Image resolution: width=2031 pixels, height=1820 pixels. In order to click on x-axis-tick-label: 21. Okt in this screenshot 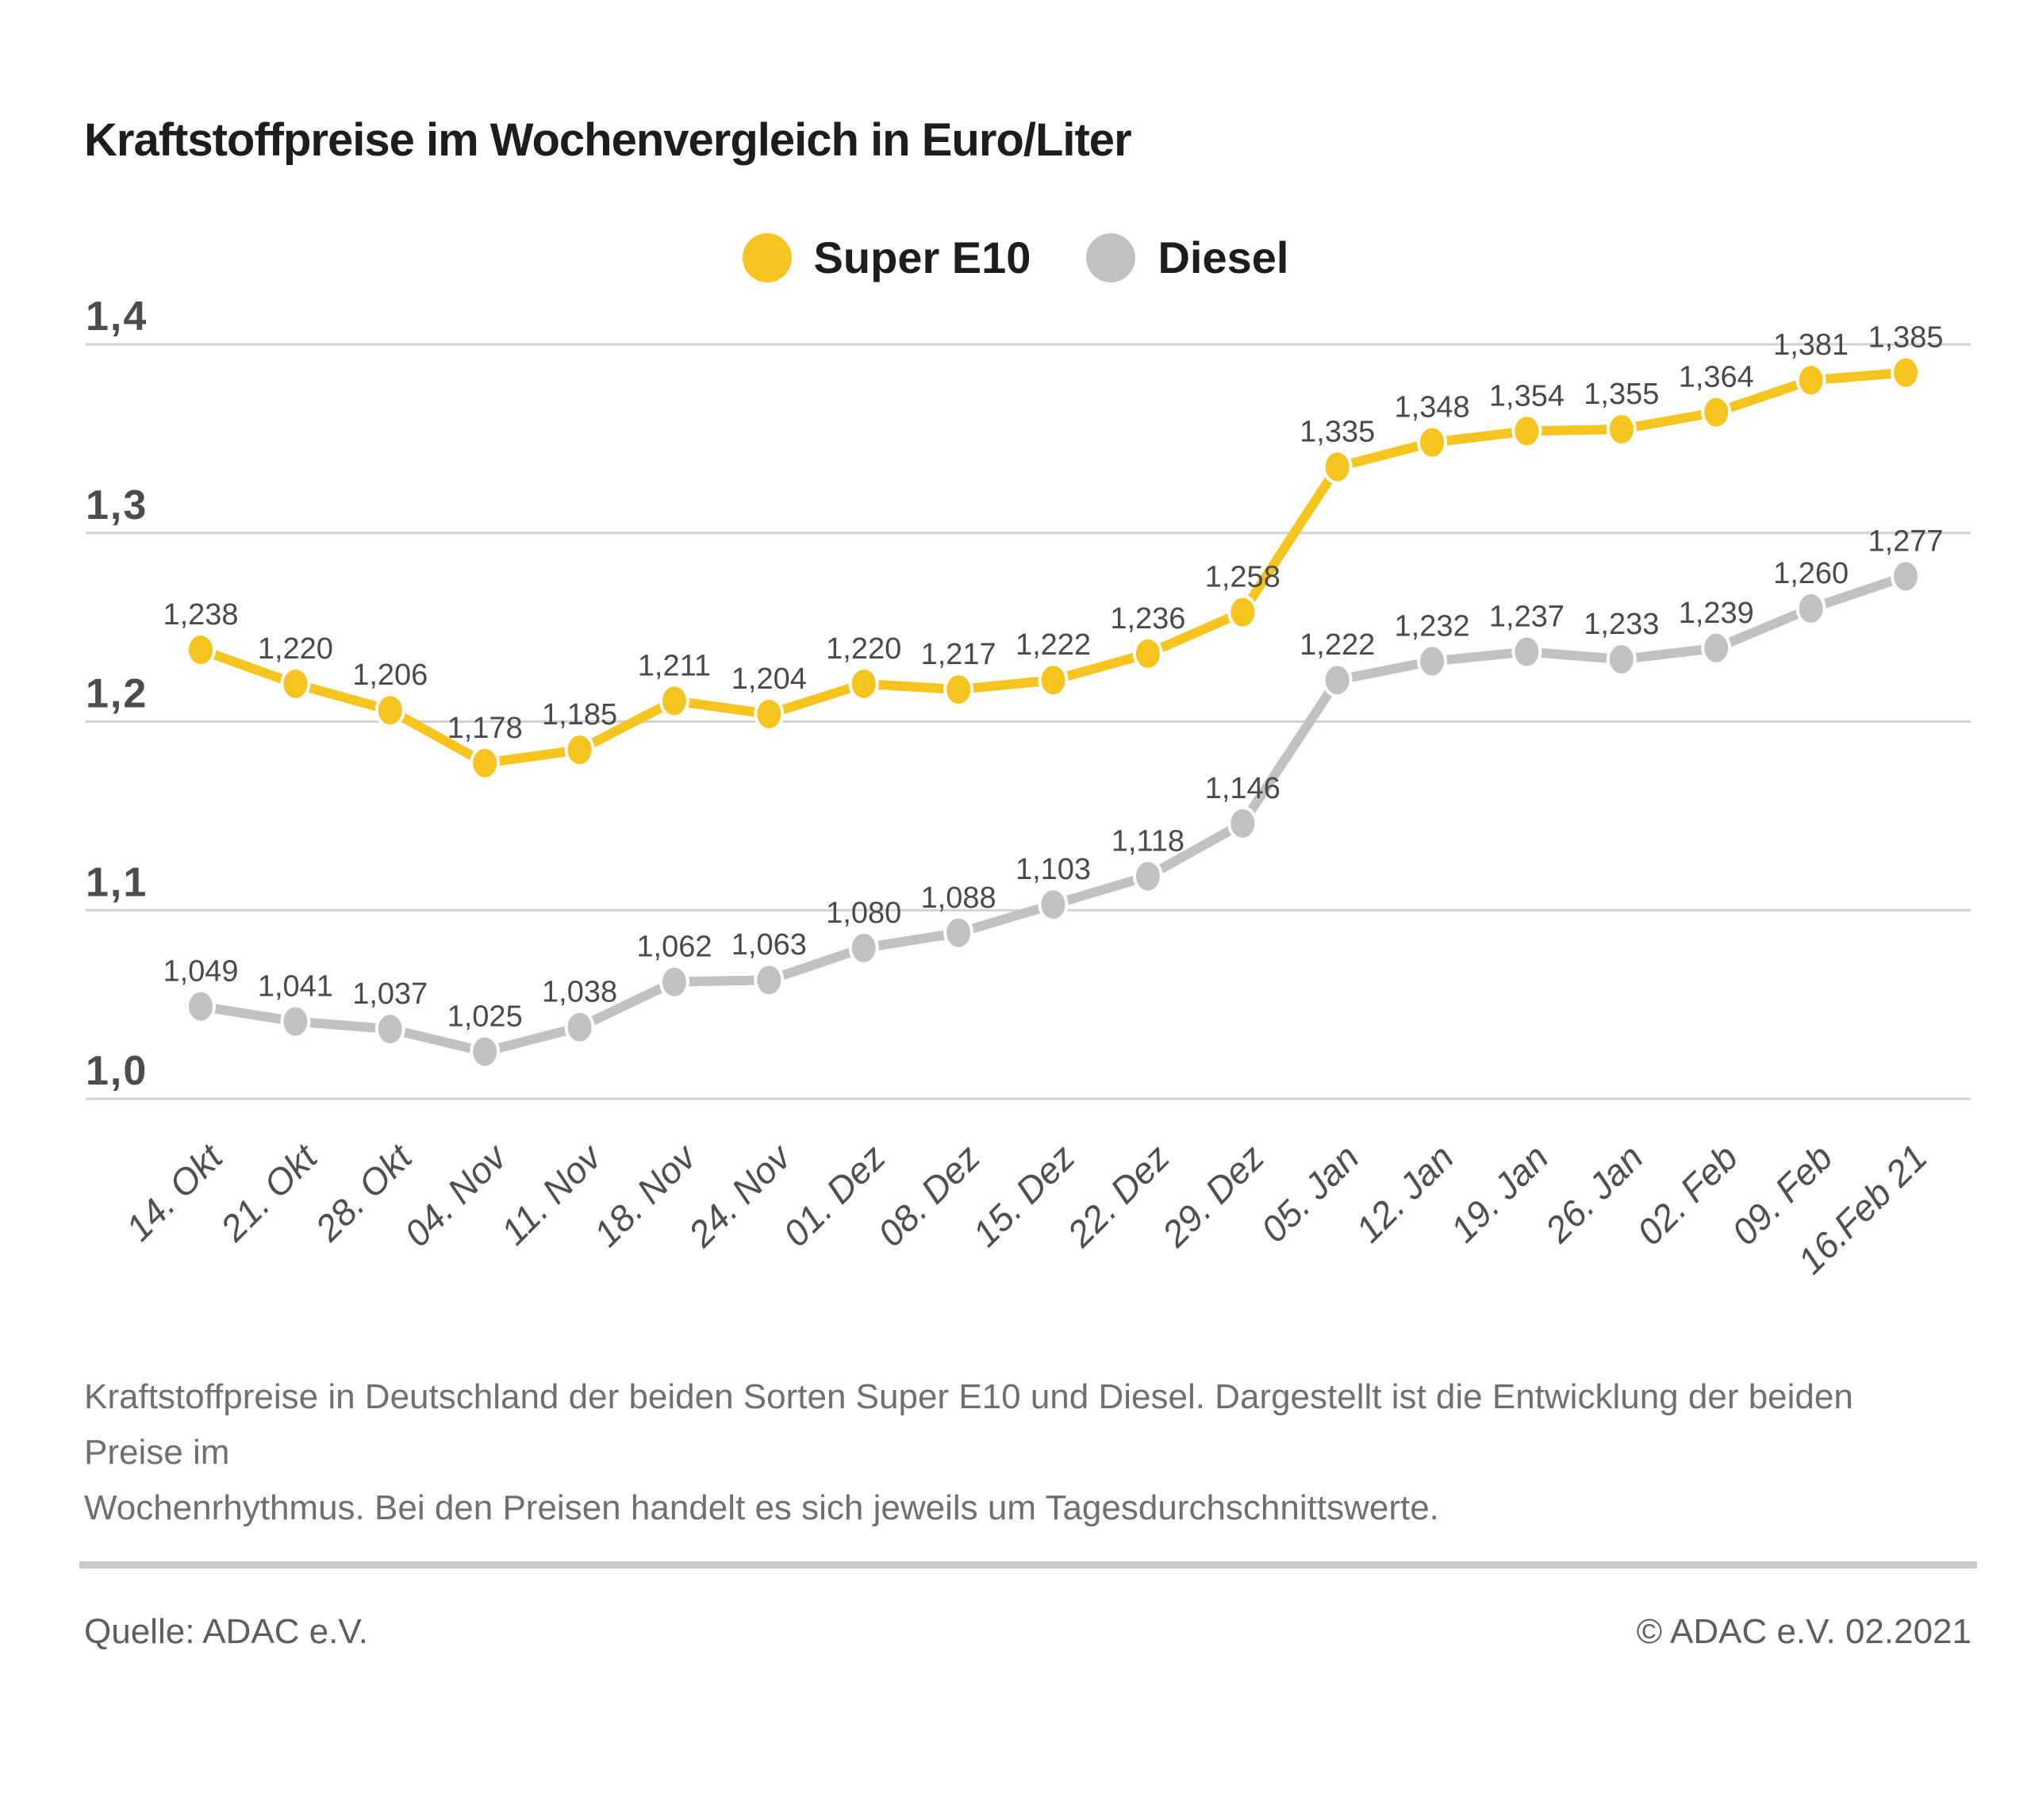, I will do `click(269, 1192)`.